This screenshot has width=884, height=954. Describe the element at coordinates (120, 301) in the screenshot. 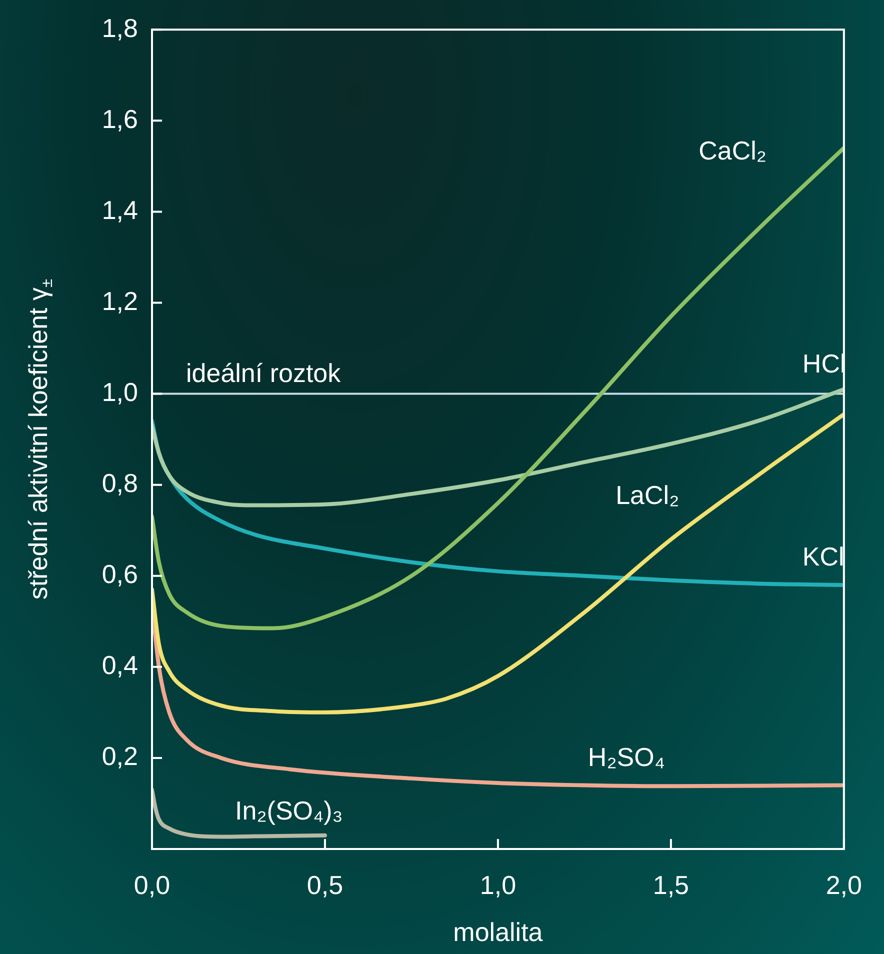

I see `y-tick-label: 1,2` at that location.